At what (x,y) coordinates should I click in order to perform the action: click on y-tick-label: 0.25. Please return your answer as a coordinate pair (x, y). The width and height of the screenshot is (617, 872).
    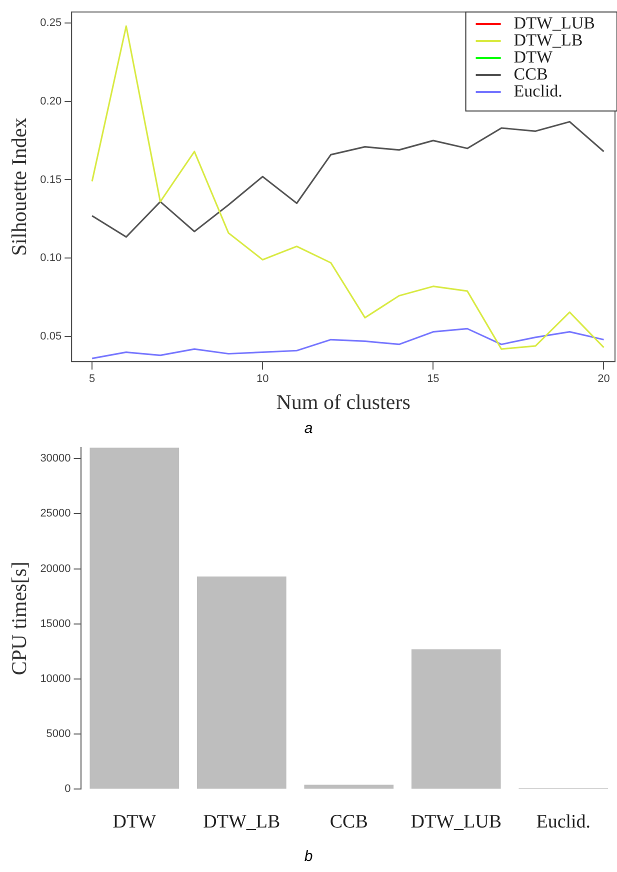
    Looking at the image, I should click on (51, 23).